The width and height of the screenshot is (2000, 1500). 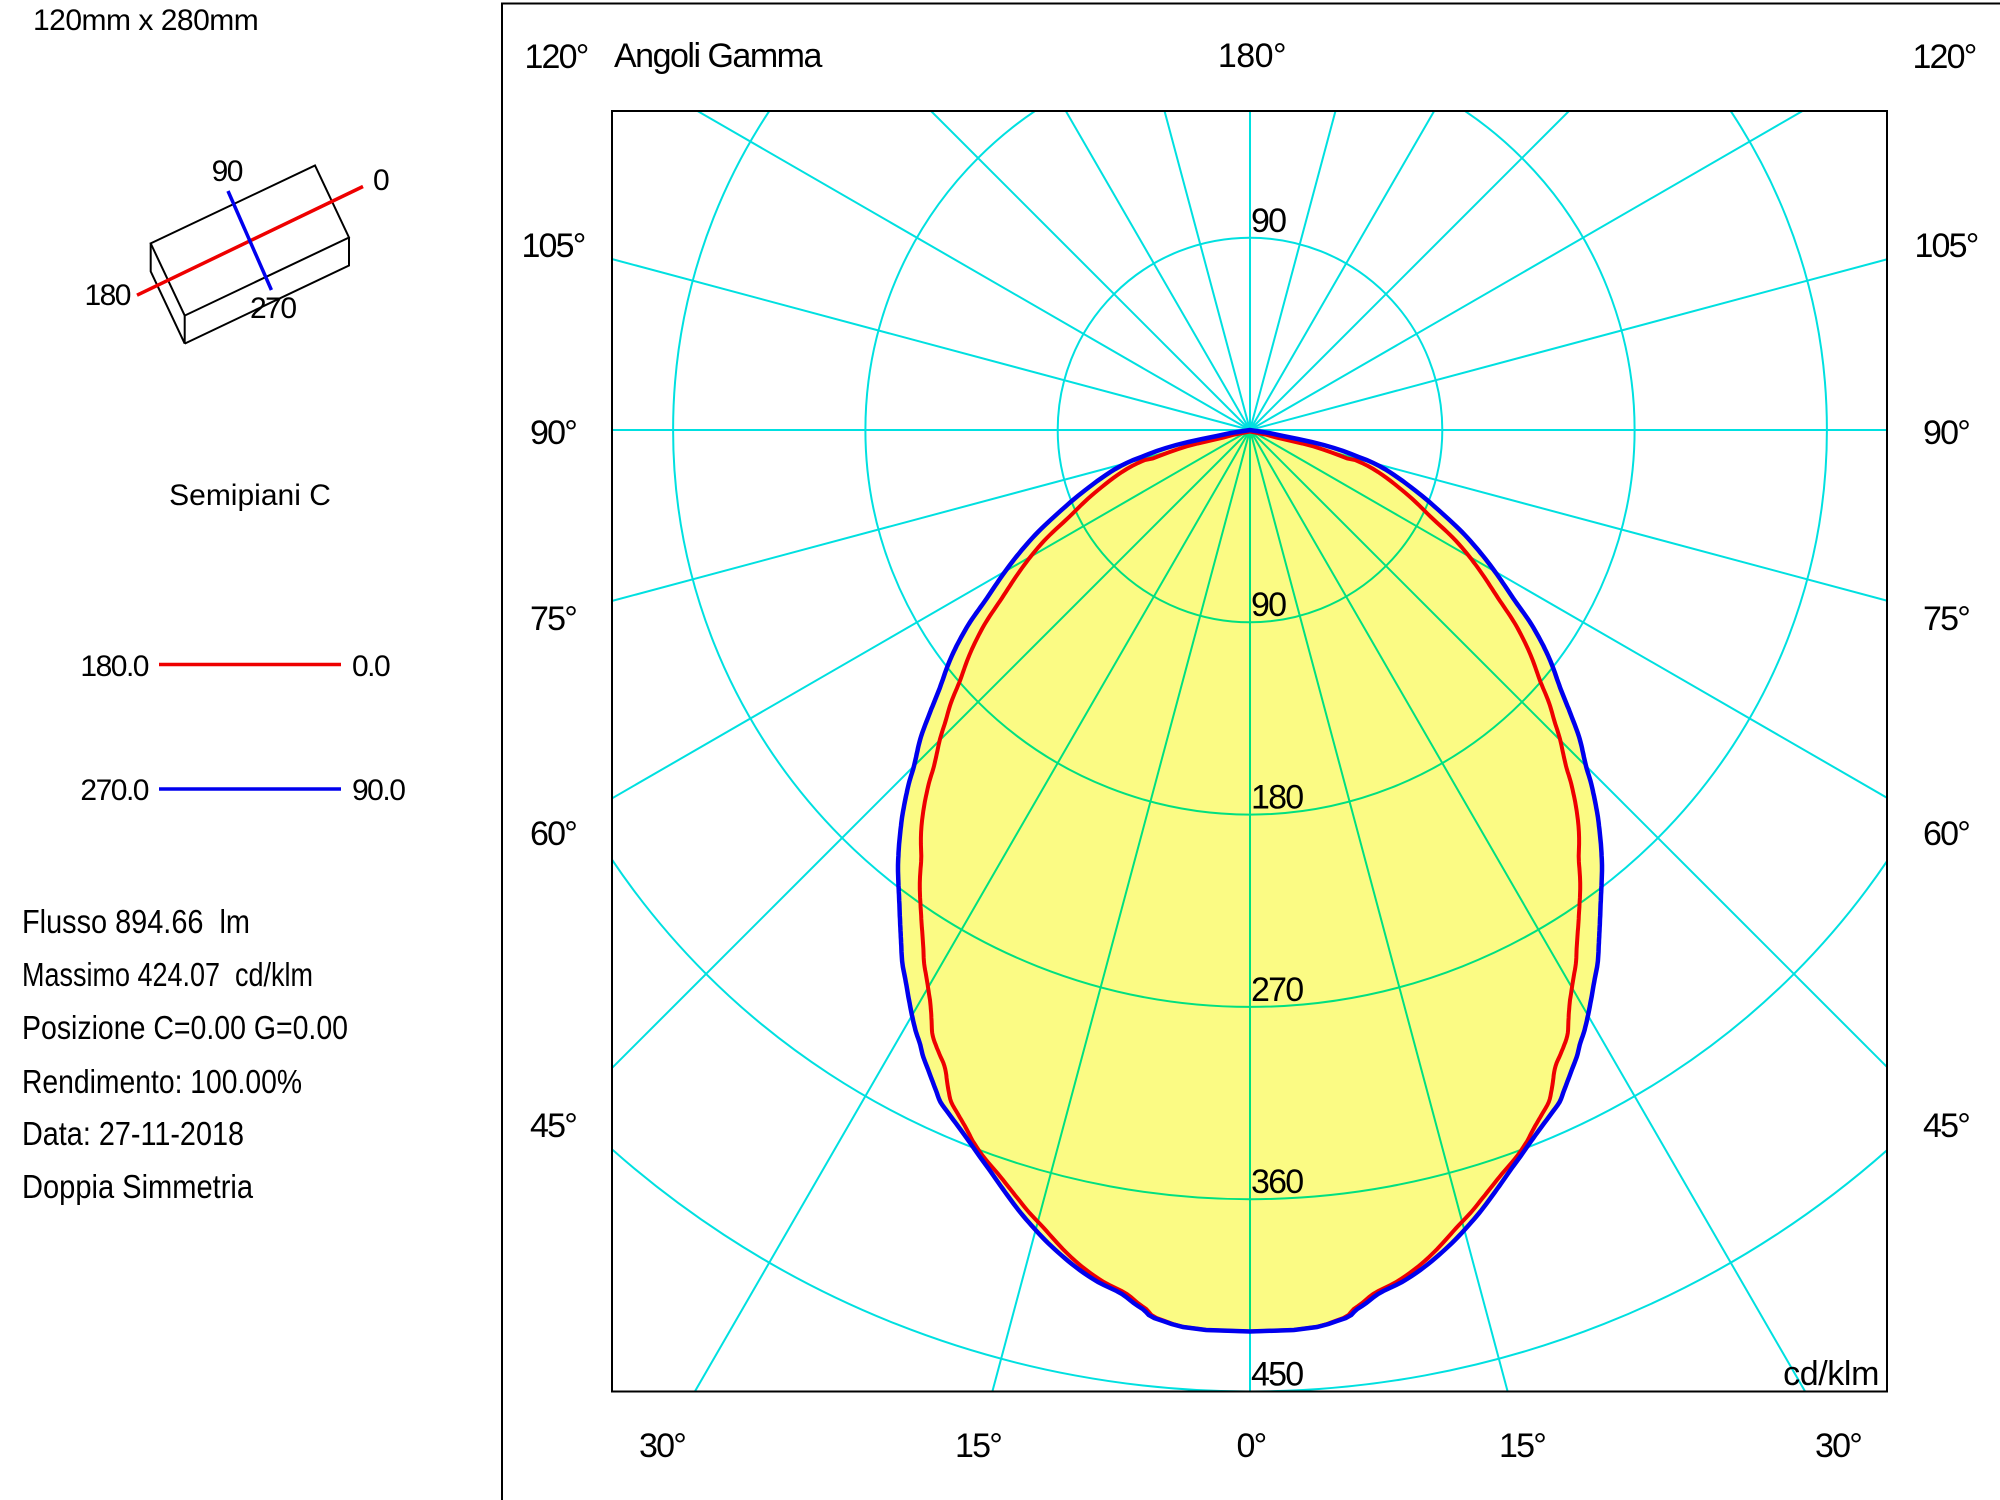 What do you see at coordinates (1277, 1182) in the screenshot?
I see `svg-text: 360` at bounding box center [1277, 1182].